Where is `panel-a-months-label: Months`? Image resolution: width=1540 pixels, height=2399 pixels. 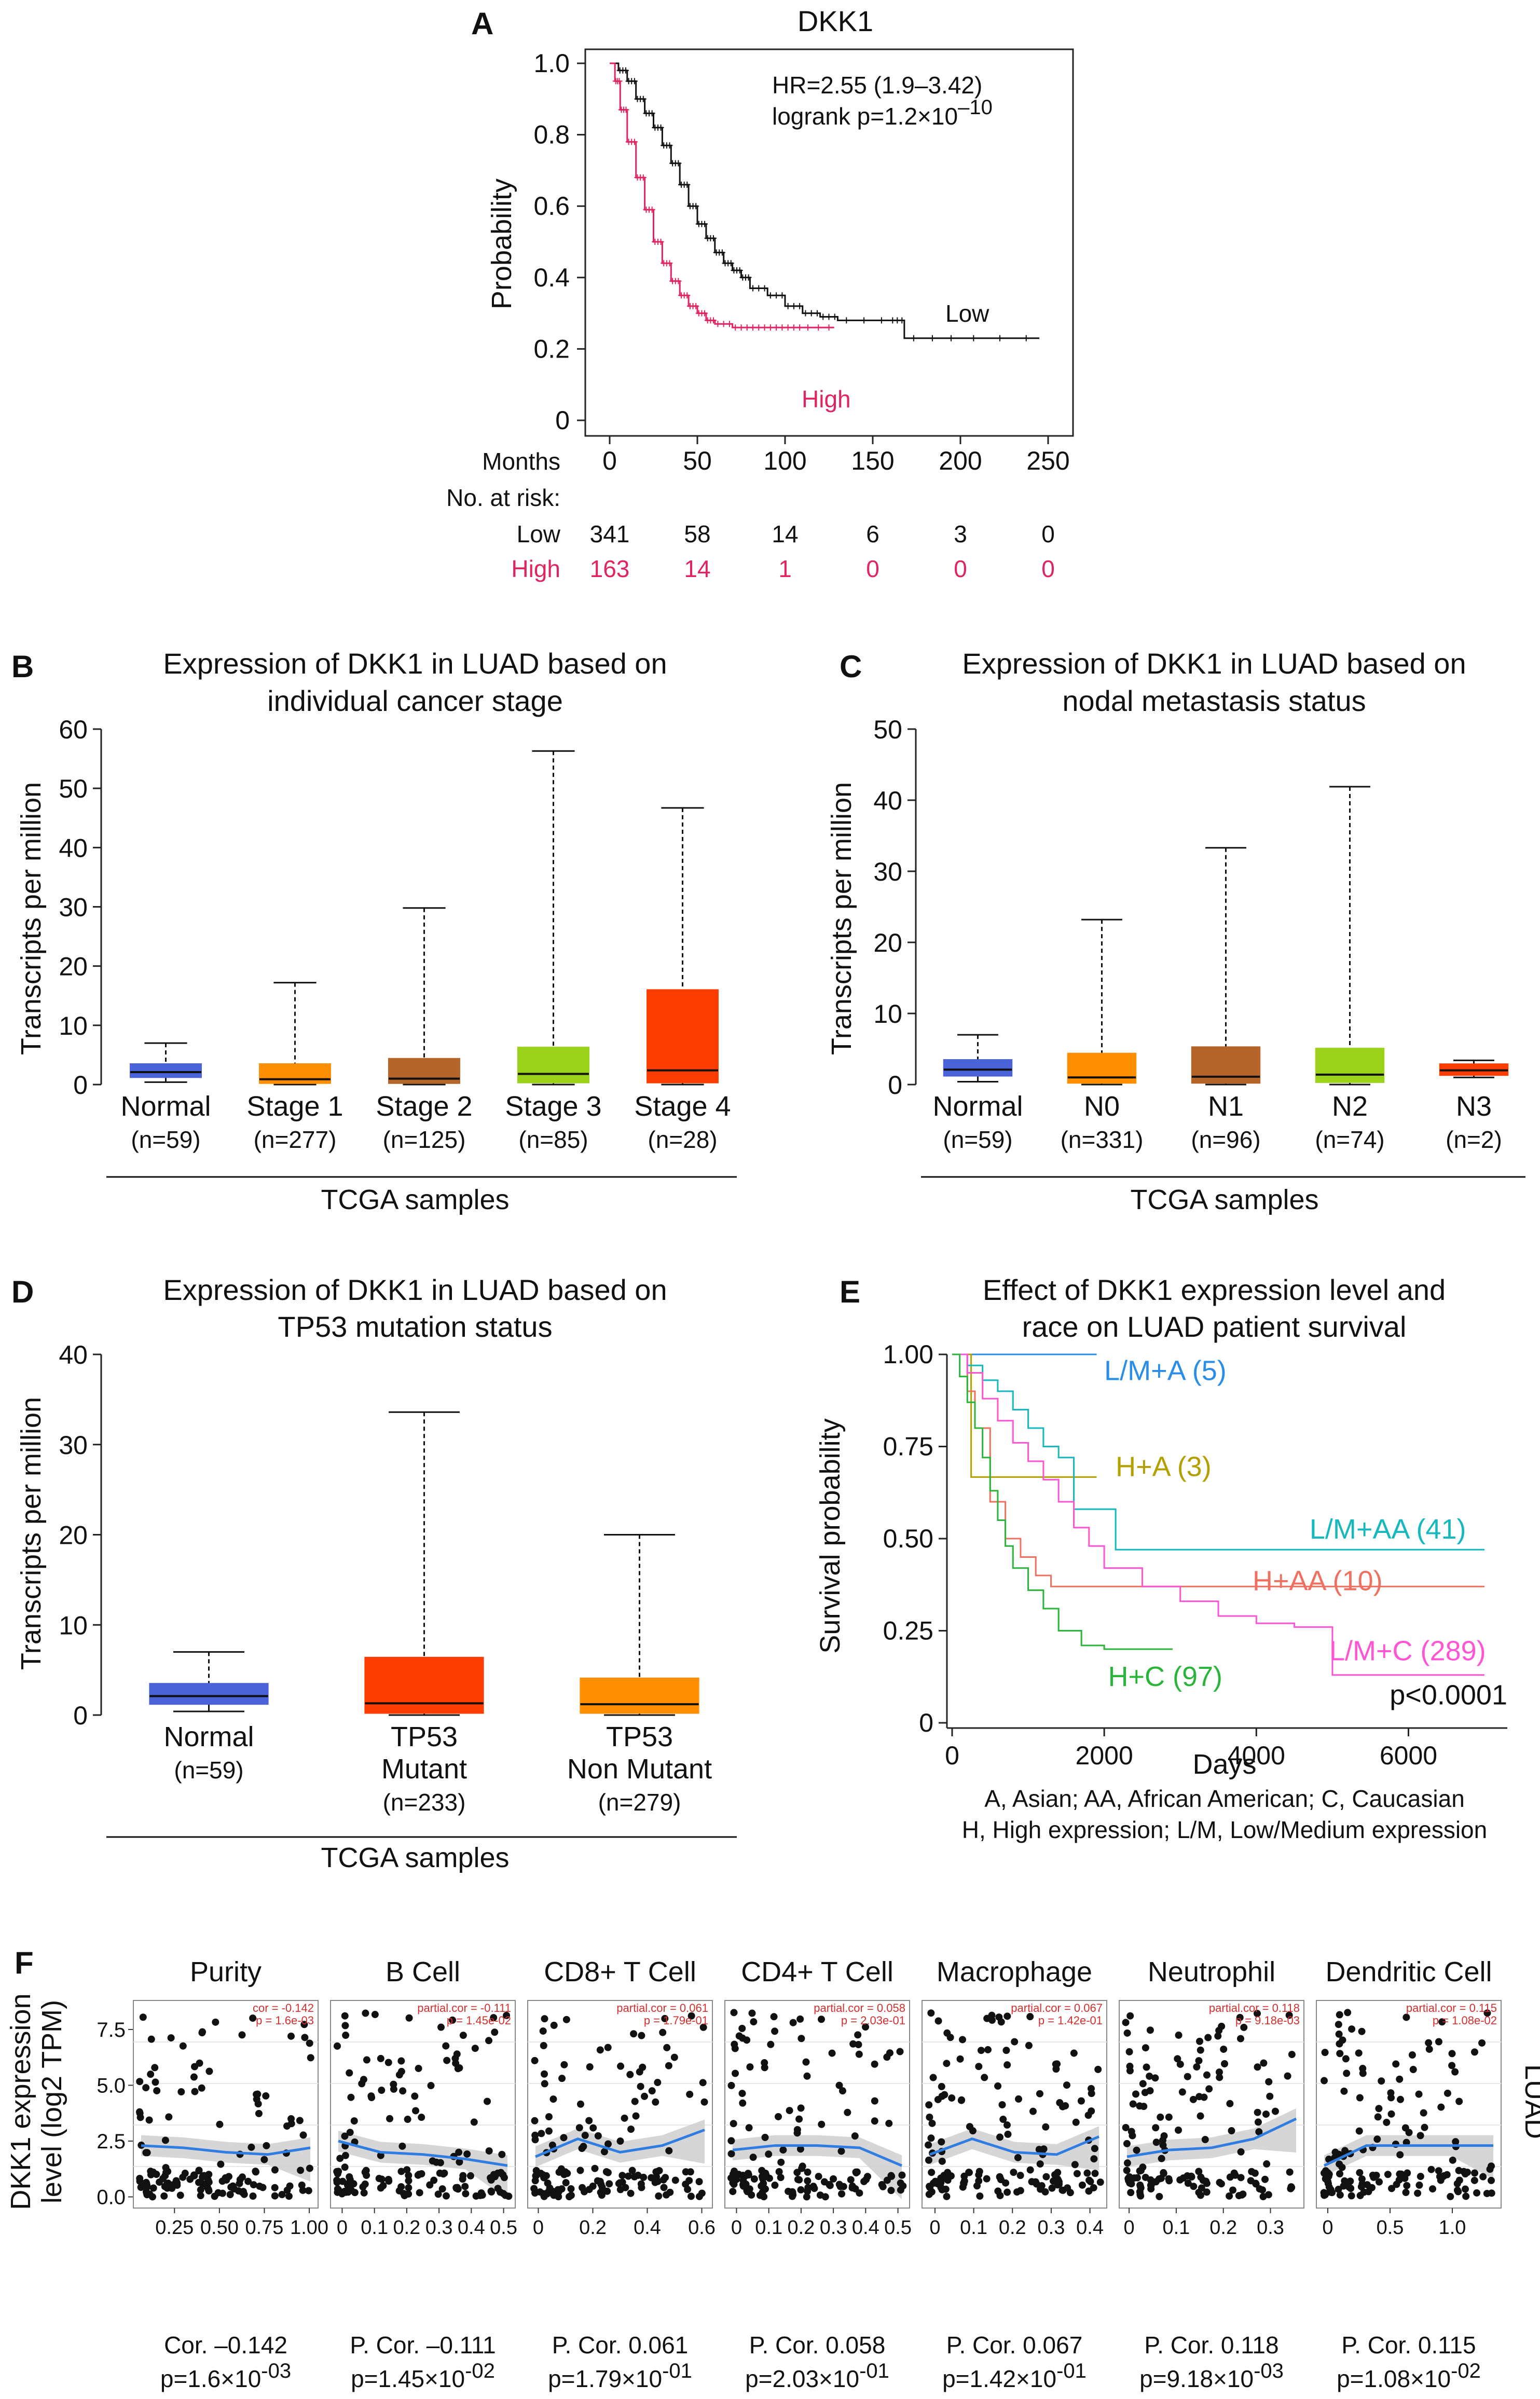
panel-a-months-label: Months is located at coordinates (521, 461).